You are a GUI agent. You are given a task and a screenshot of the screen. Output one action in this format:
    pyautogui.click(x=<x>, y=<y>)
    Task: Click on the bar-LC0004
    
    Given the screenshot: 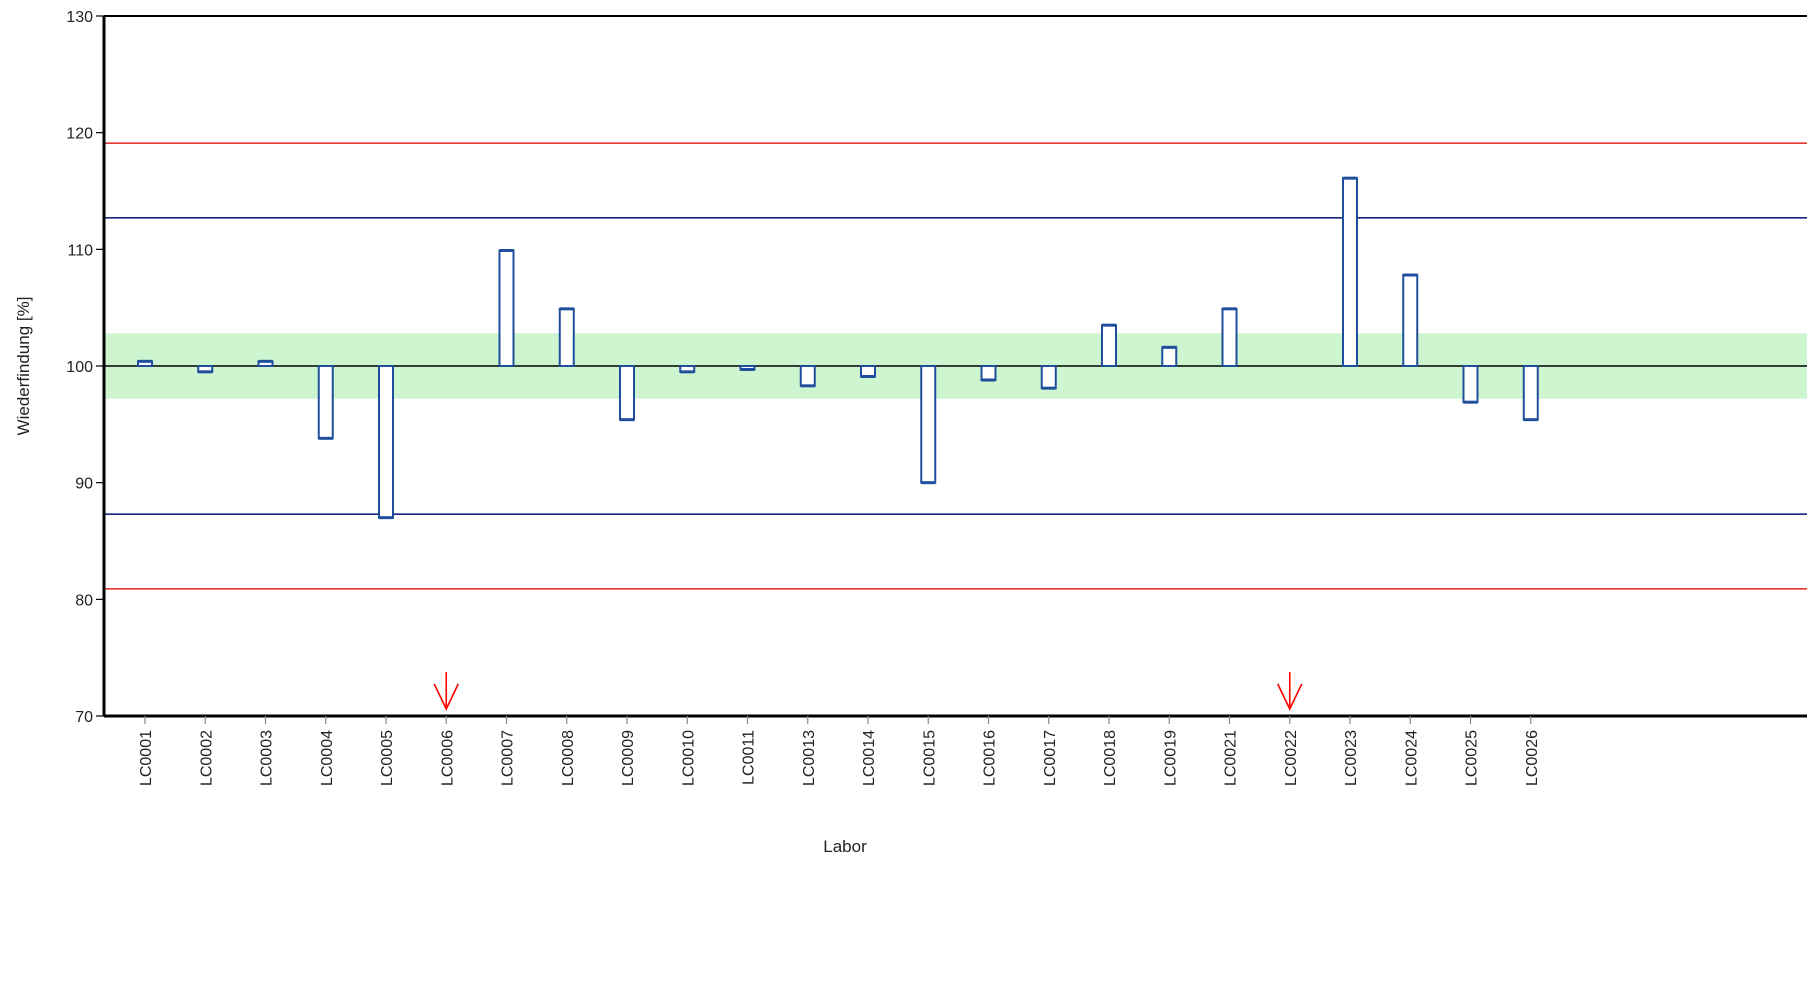 What is the action you would take?
    pyautogui.click(x=325, y=402)
    